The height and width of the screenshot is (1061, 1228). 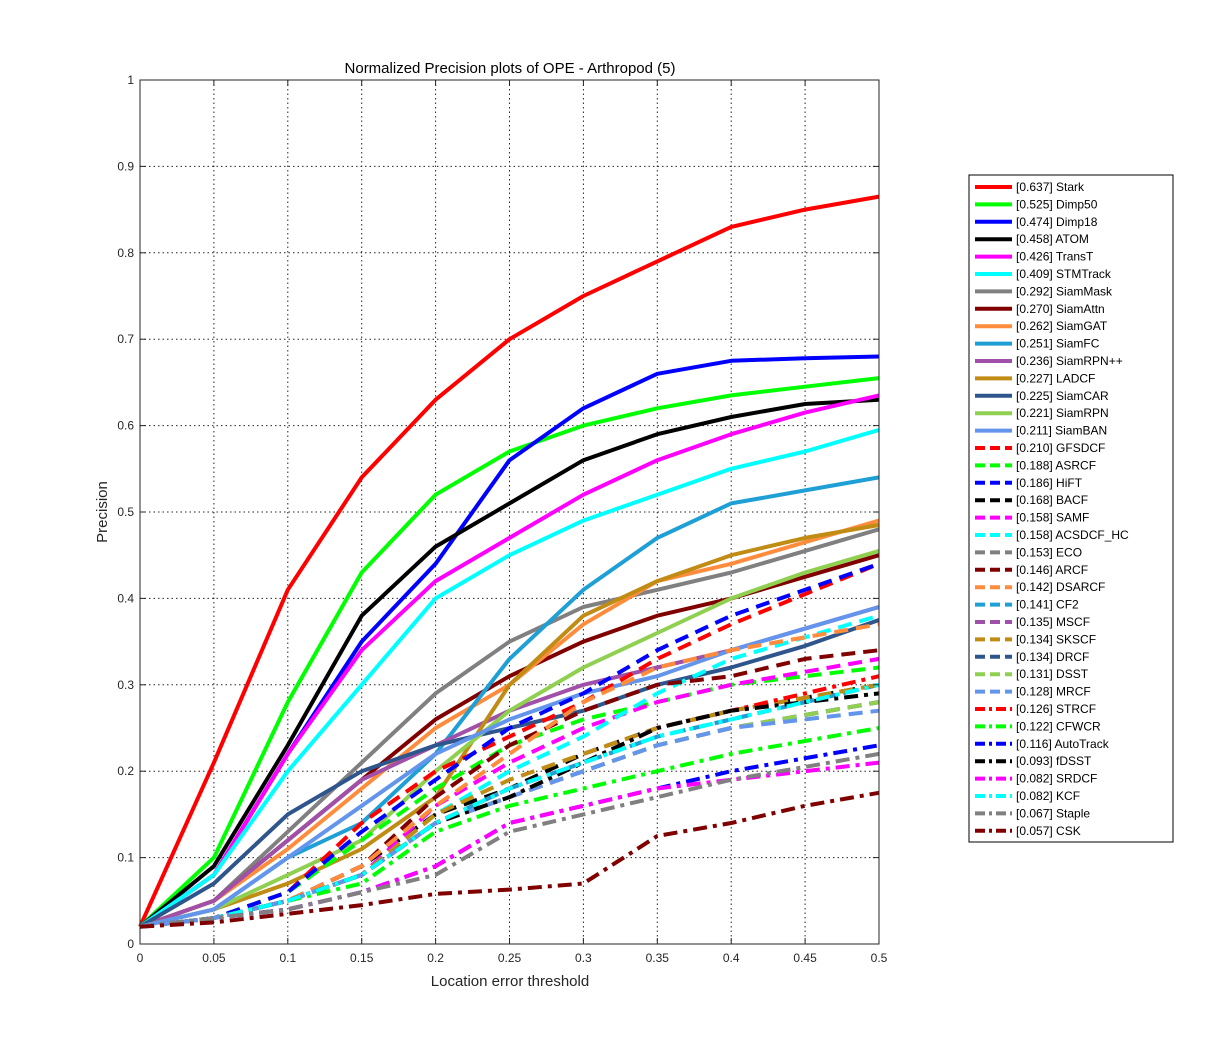 What do you see at coordinates (1048, 831) in the screenshot?
I see `legend-label: [0.057] CSK` at bounding box center [1048, 831].